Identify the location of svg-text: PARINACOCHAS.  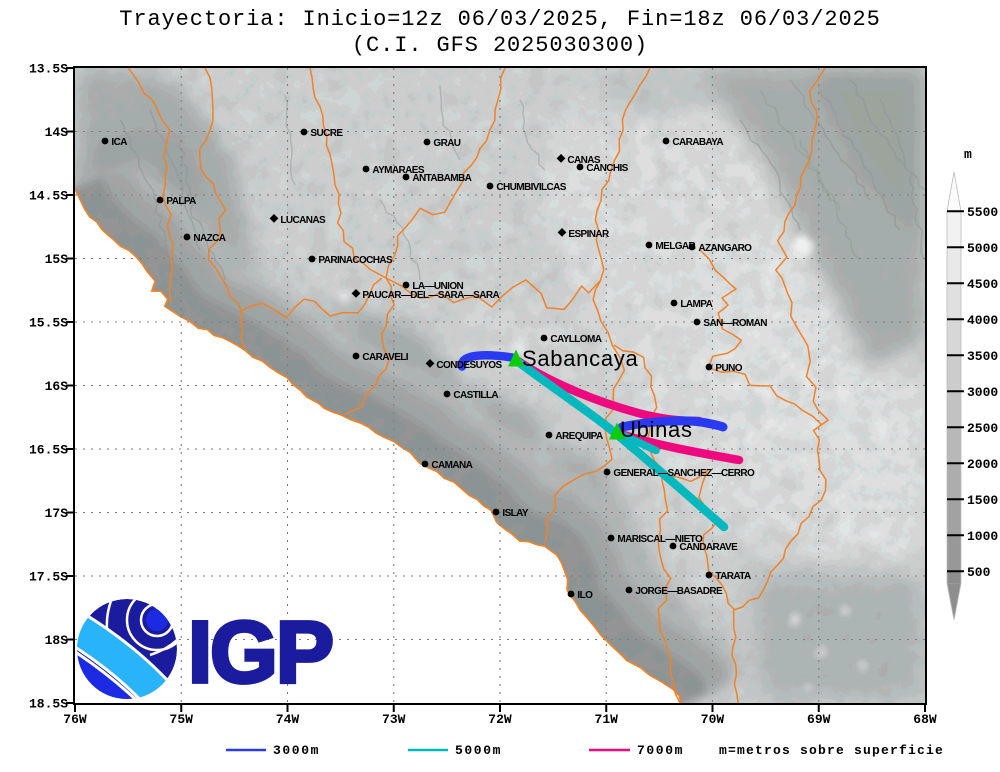
(355, 260).